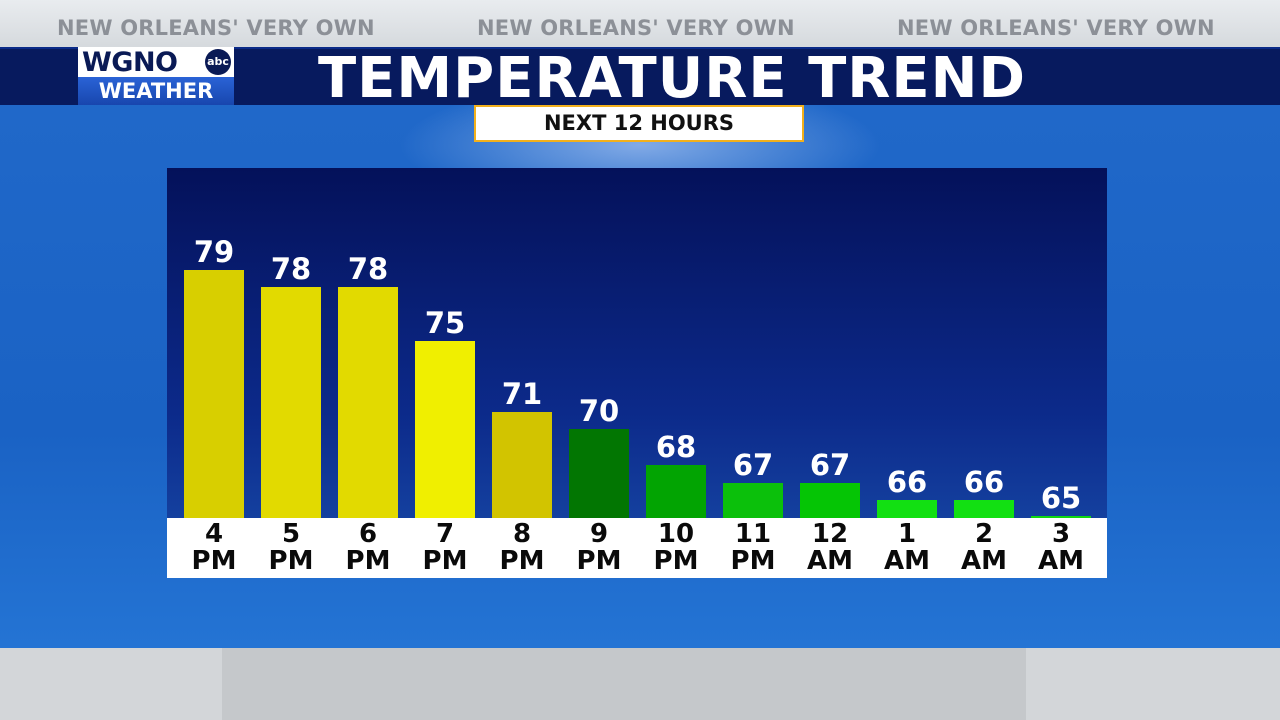  What do you see at coordinates (522, 393) in the screenshot?
I see `data-label: 71` at bounding box center [522, 393].